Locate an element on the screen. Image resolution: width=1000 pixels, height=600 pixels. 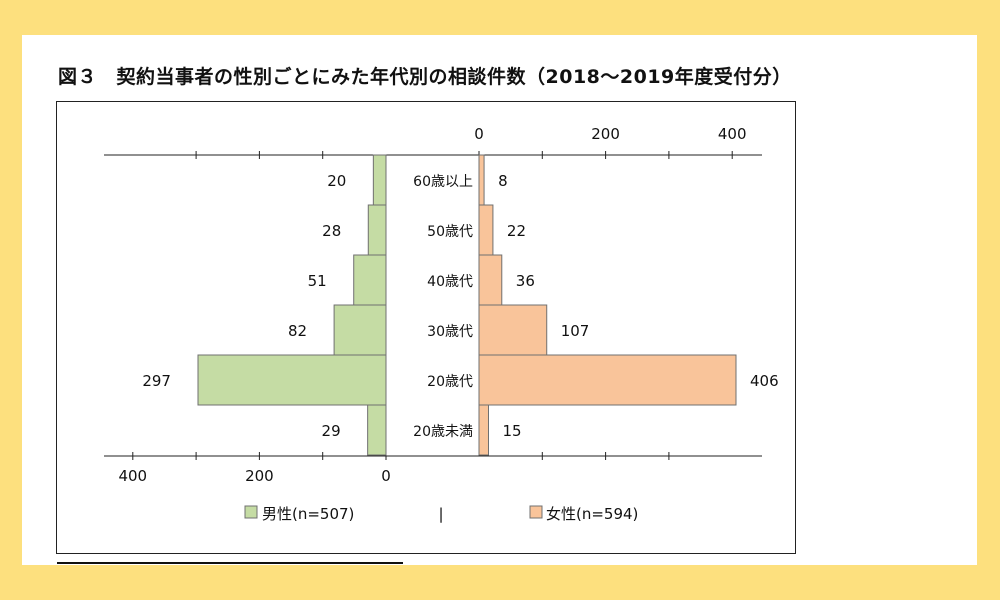
category-label: 20歳代 is located at coordinates (450, 382).